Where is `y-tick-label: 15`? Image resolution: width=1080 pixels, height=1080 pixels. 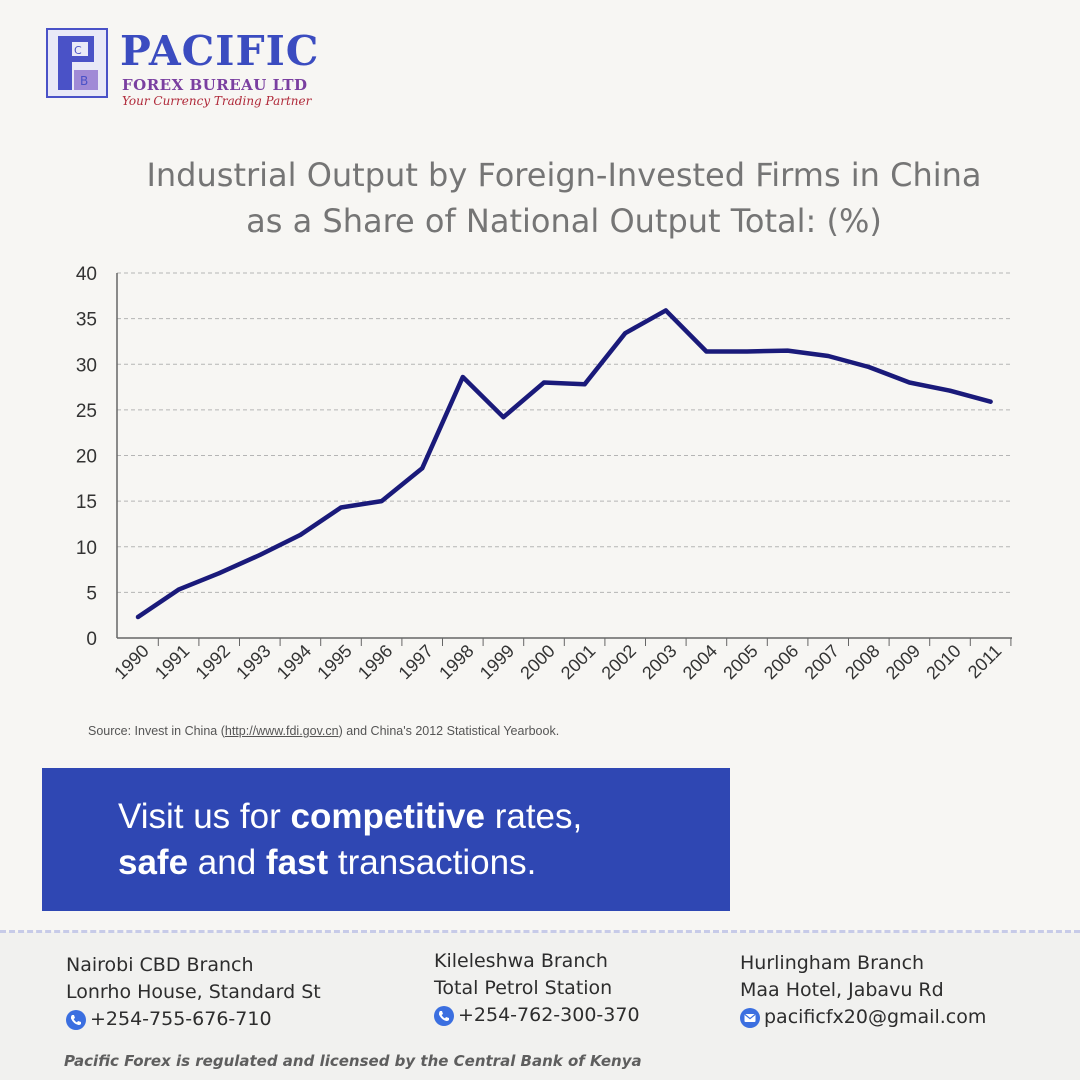 y-tick-label: 15 is located at coordinates (86, 502).